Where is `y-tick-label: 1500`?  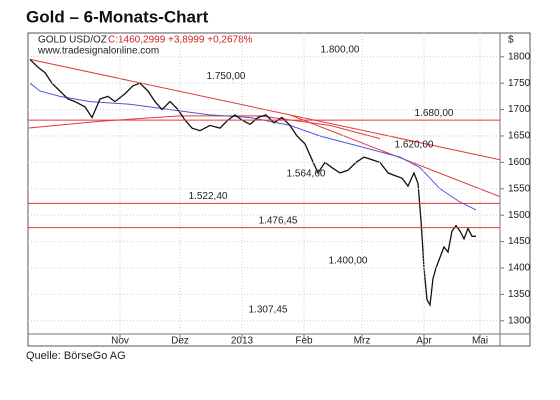
y-tick-label: 1500 is located at coordinates (519, 215).